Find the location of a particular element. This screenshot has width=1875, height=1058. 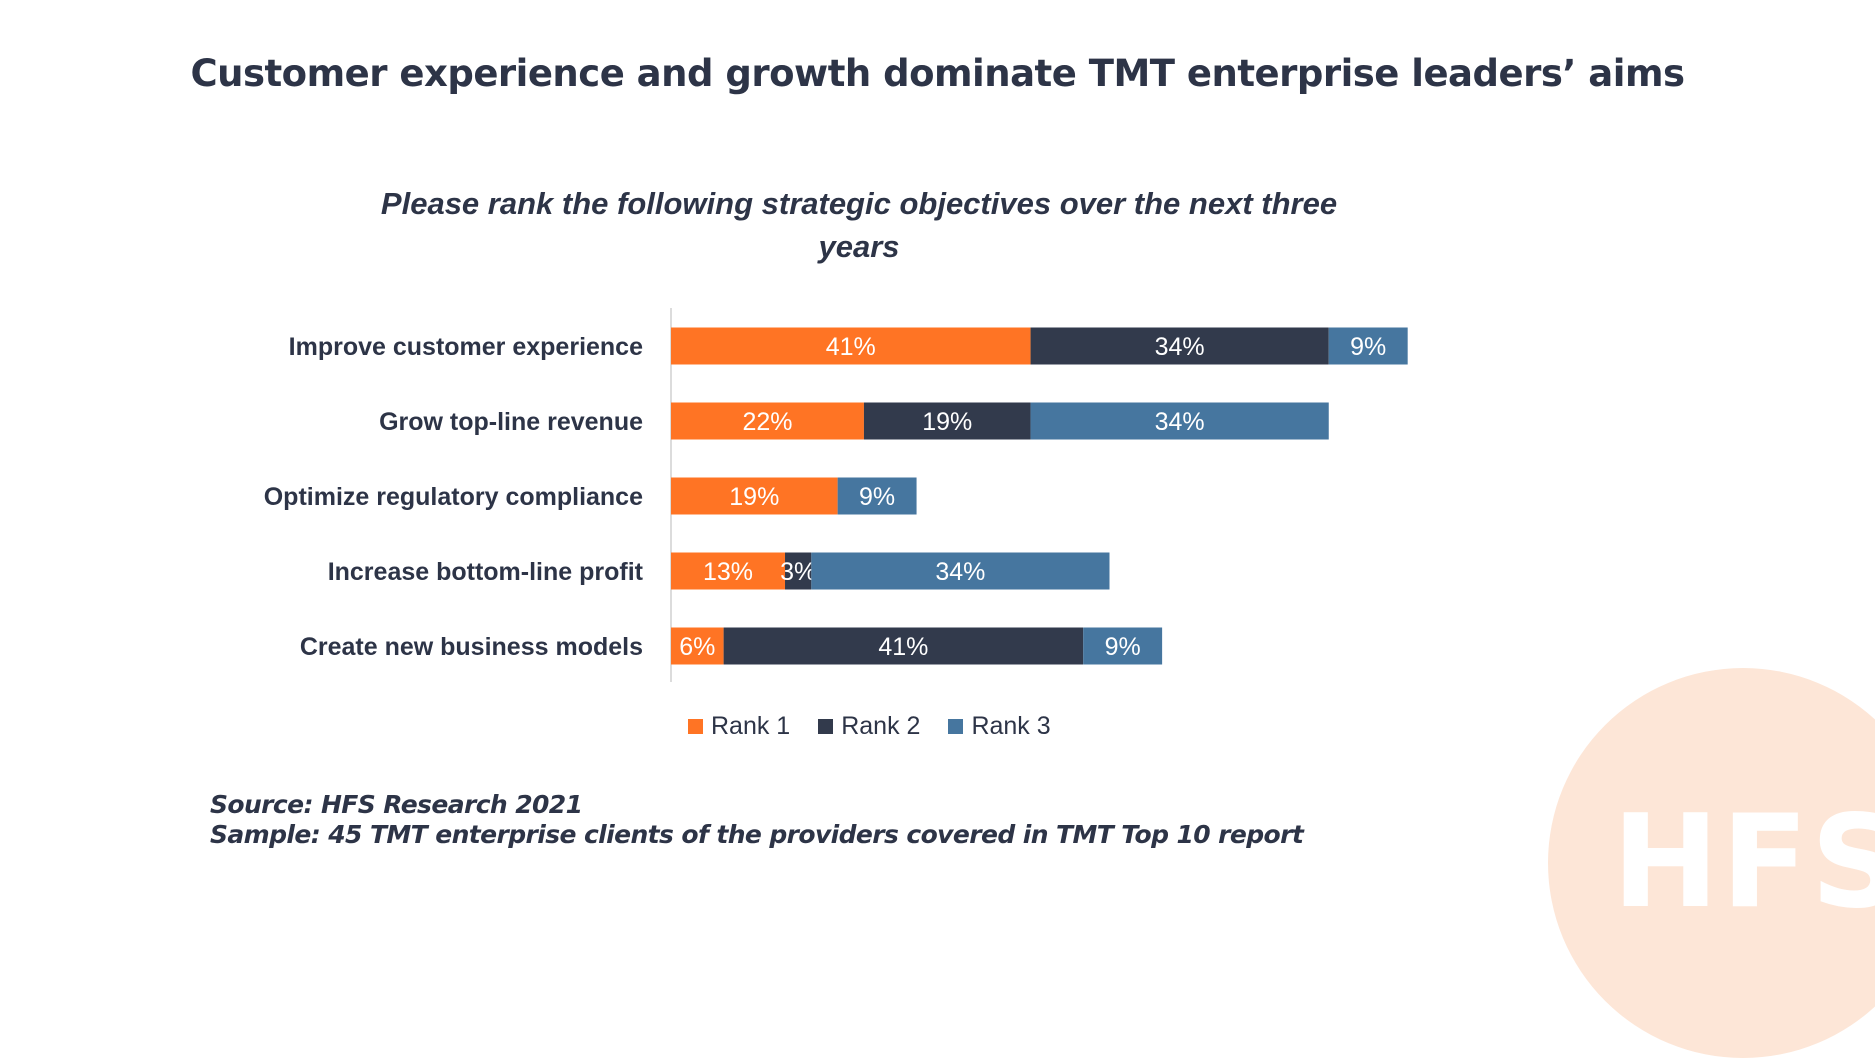

source-line: Source: HFS Research 2021 is located at coordinates (396, 804).